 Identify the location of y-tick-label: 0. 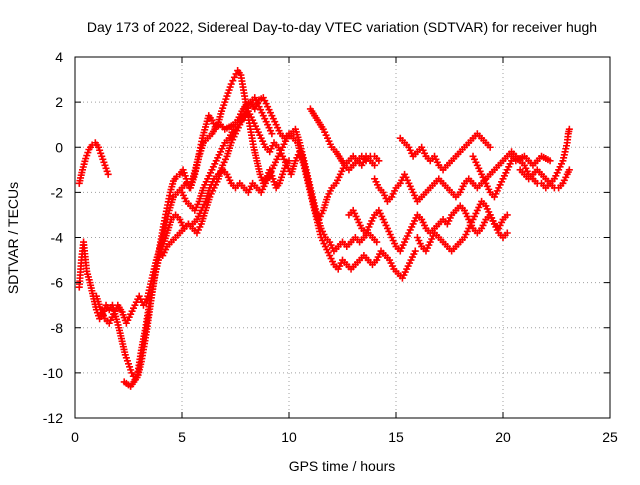
(59, 147).